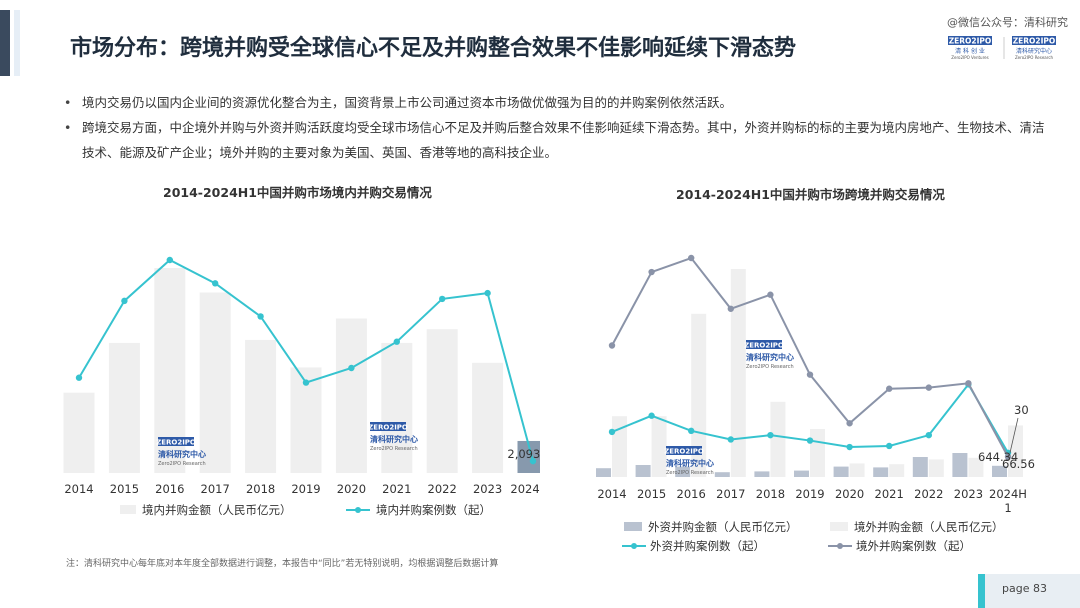  Describe the element at coordinates (969, 57) in the screenshot. I see `logo-left-sub: Zero2IPO Ventures` at that location.